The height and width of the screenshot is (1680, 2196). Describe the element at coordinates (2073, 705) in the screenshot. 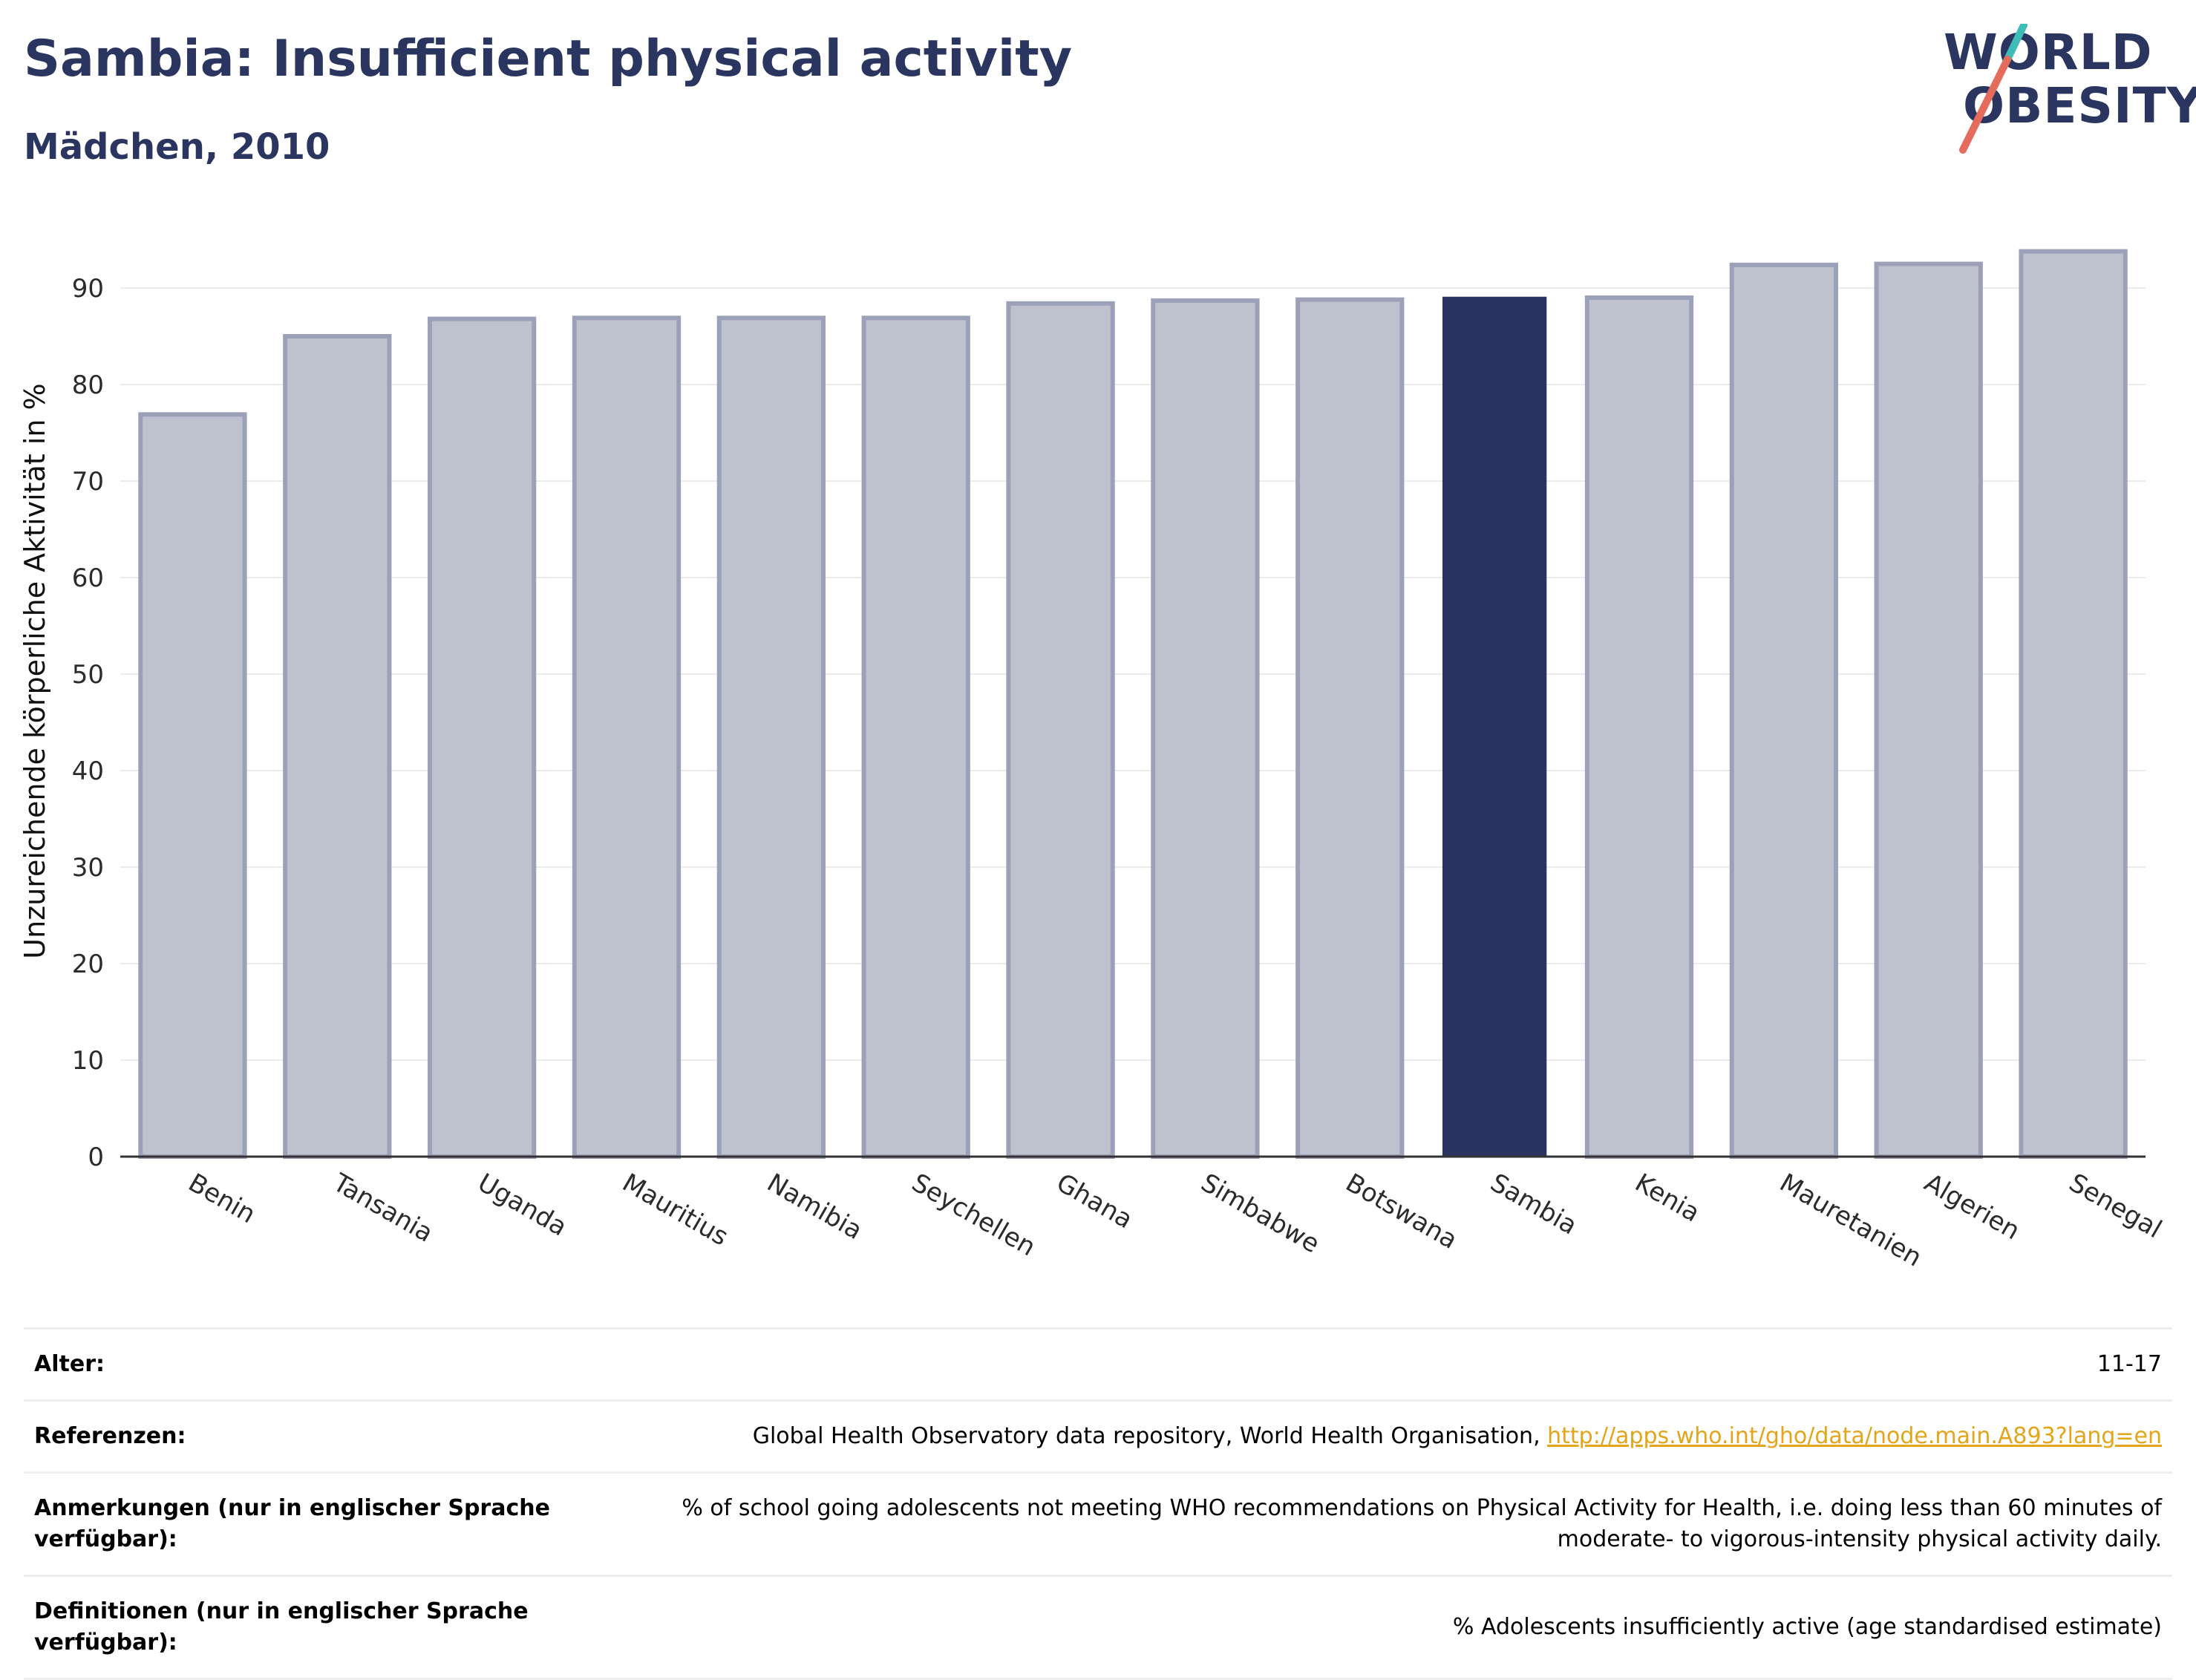

I see `bar-senegal` at that location.